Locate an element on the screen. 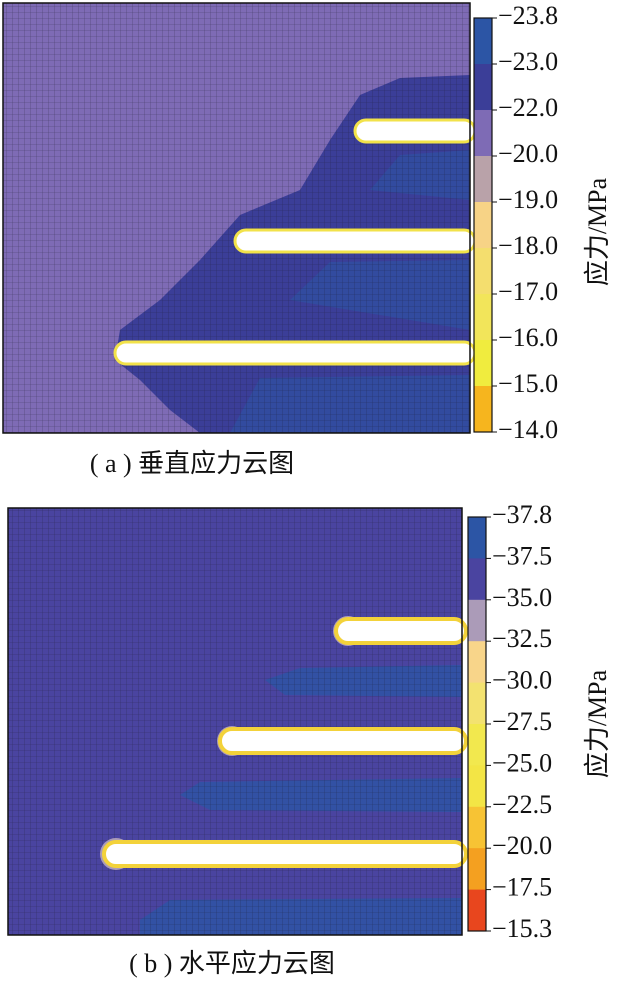 This screenshot has width=620, height=993. colorbar-tick-label: −18.0 is located at coordinates (528, 245).